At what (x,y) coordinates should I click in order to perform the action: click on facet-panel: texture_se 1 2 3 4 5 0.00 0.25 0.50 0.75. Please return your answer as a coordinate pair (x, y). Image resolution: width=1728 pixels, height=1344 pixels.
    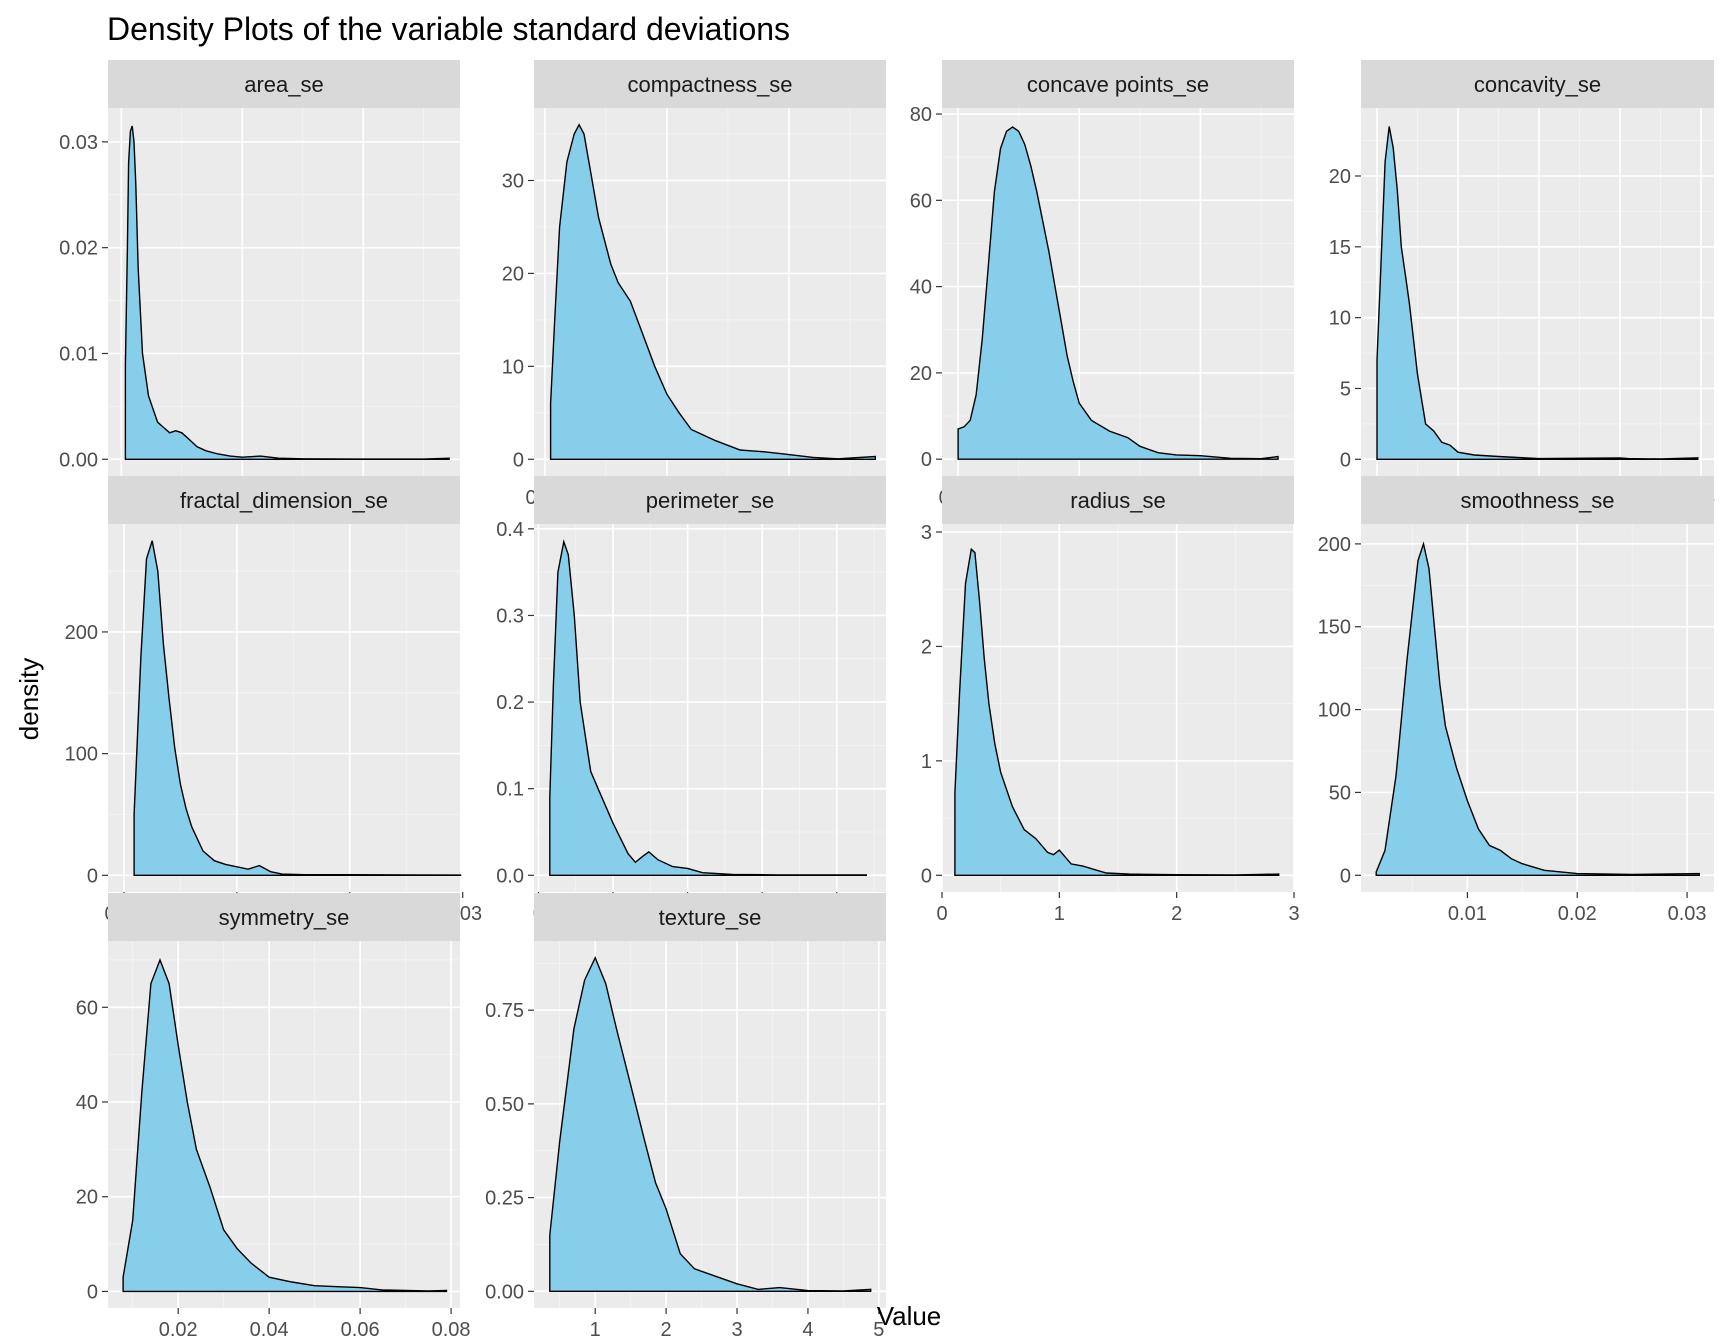
    Looking at the image, I should click on (685, 1117).